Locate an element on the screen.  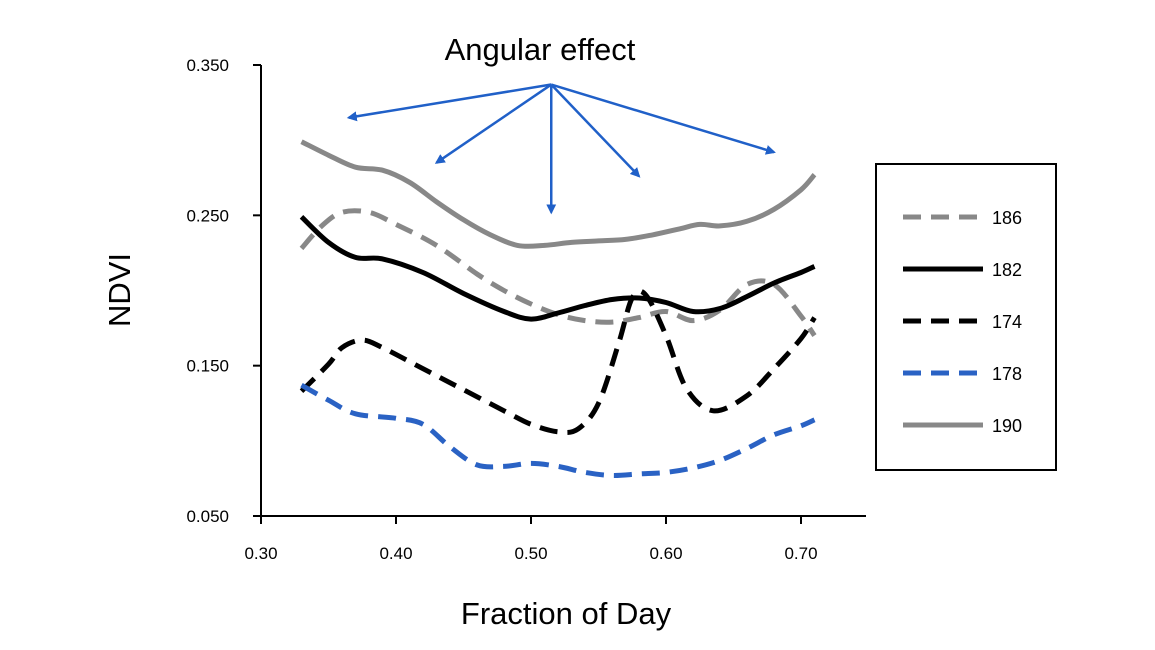
x-tick-label: 0.30 is located at coordinates (260, 553).